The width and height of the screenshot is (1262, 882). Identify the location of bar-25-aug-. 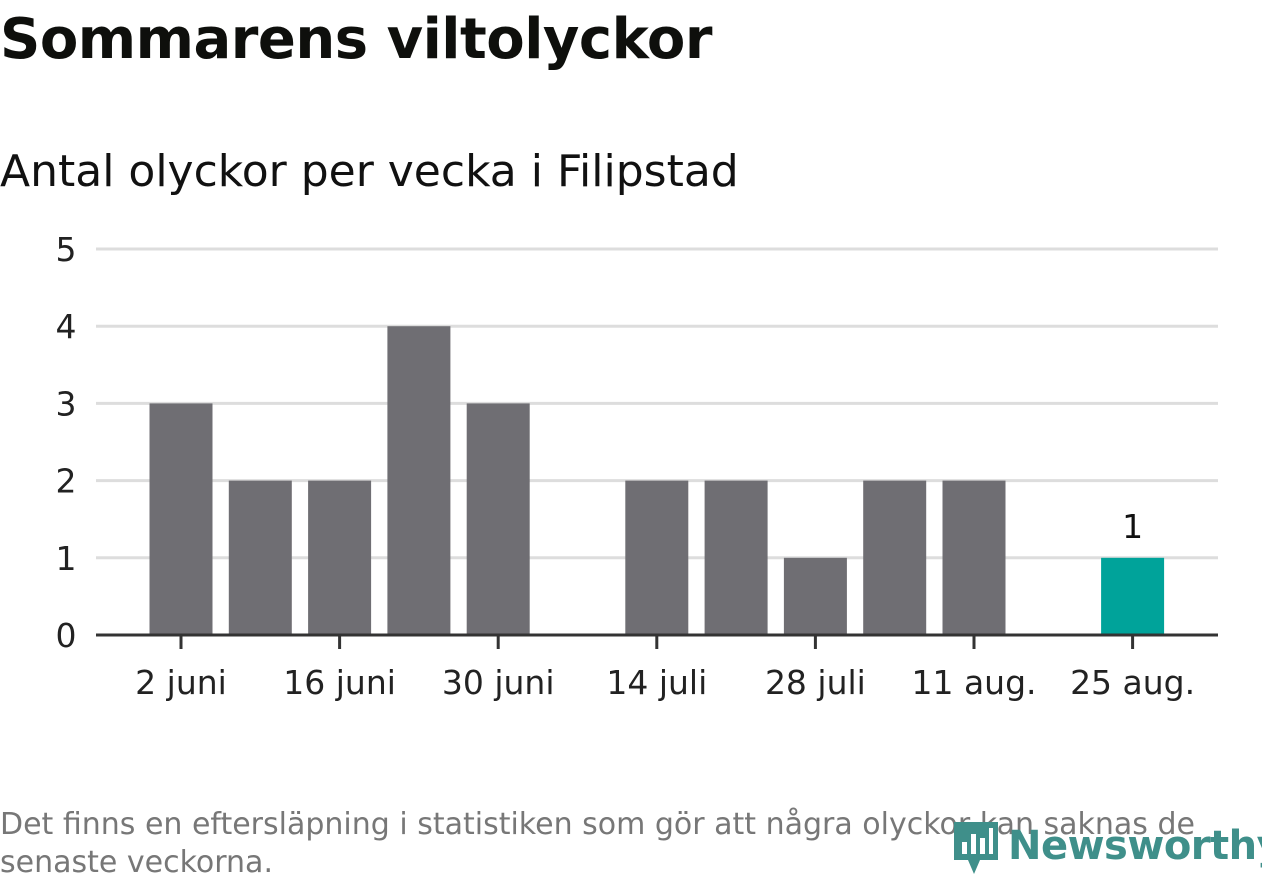
(1133, 596).